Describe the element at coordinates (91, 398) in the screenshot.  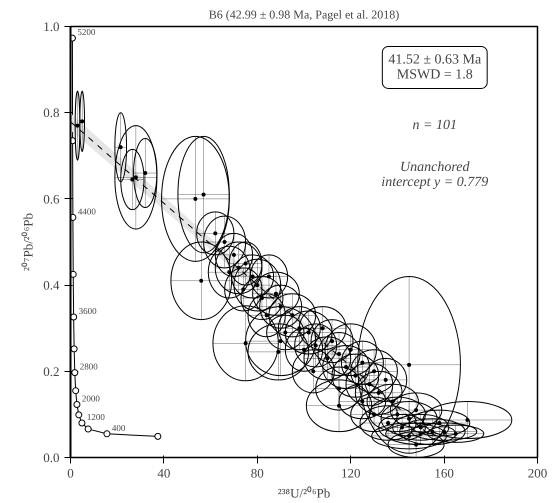
I see `annotation: 2000` at that location.